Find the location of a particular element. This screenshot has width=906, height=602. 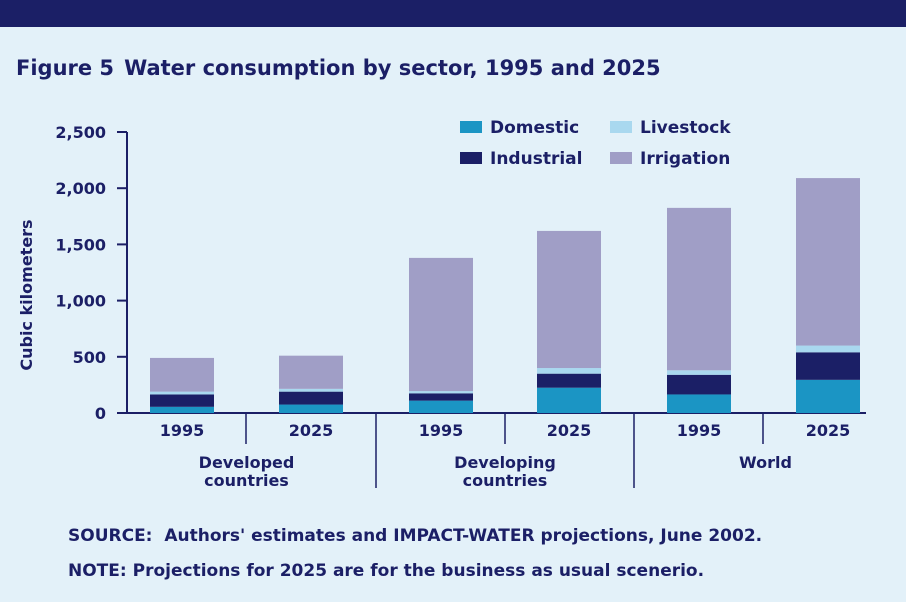

chart-legend: Domestic Livestock Industrial Irrigation is located at coordinates (595, 143).